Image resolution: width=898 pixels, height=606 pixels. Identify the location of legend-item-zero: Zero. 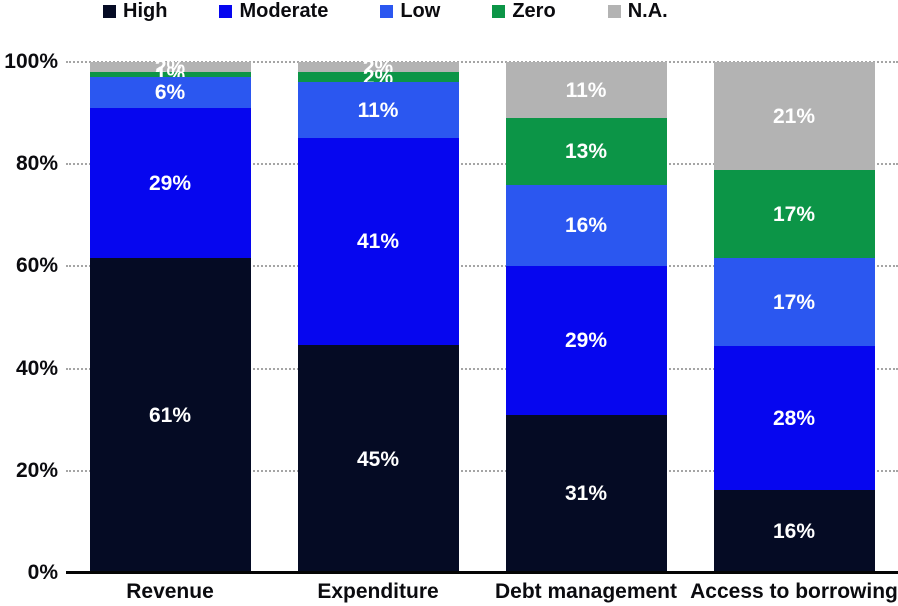
(524, 11).